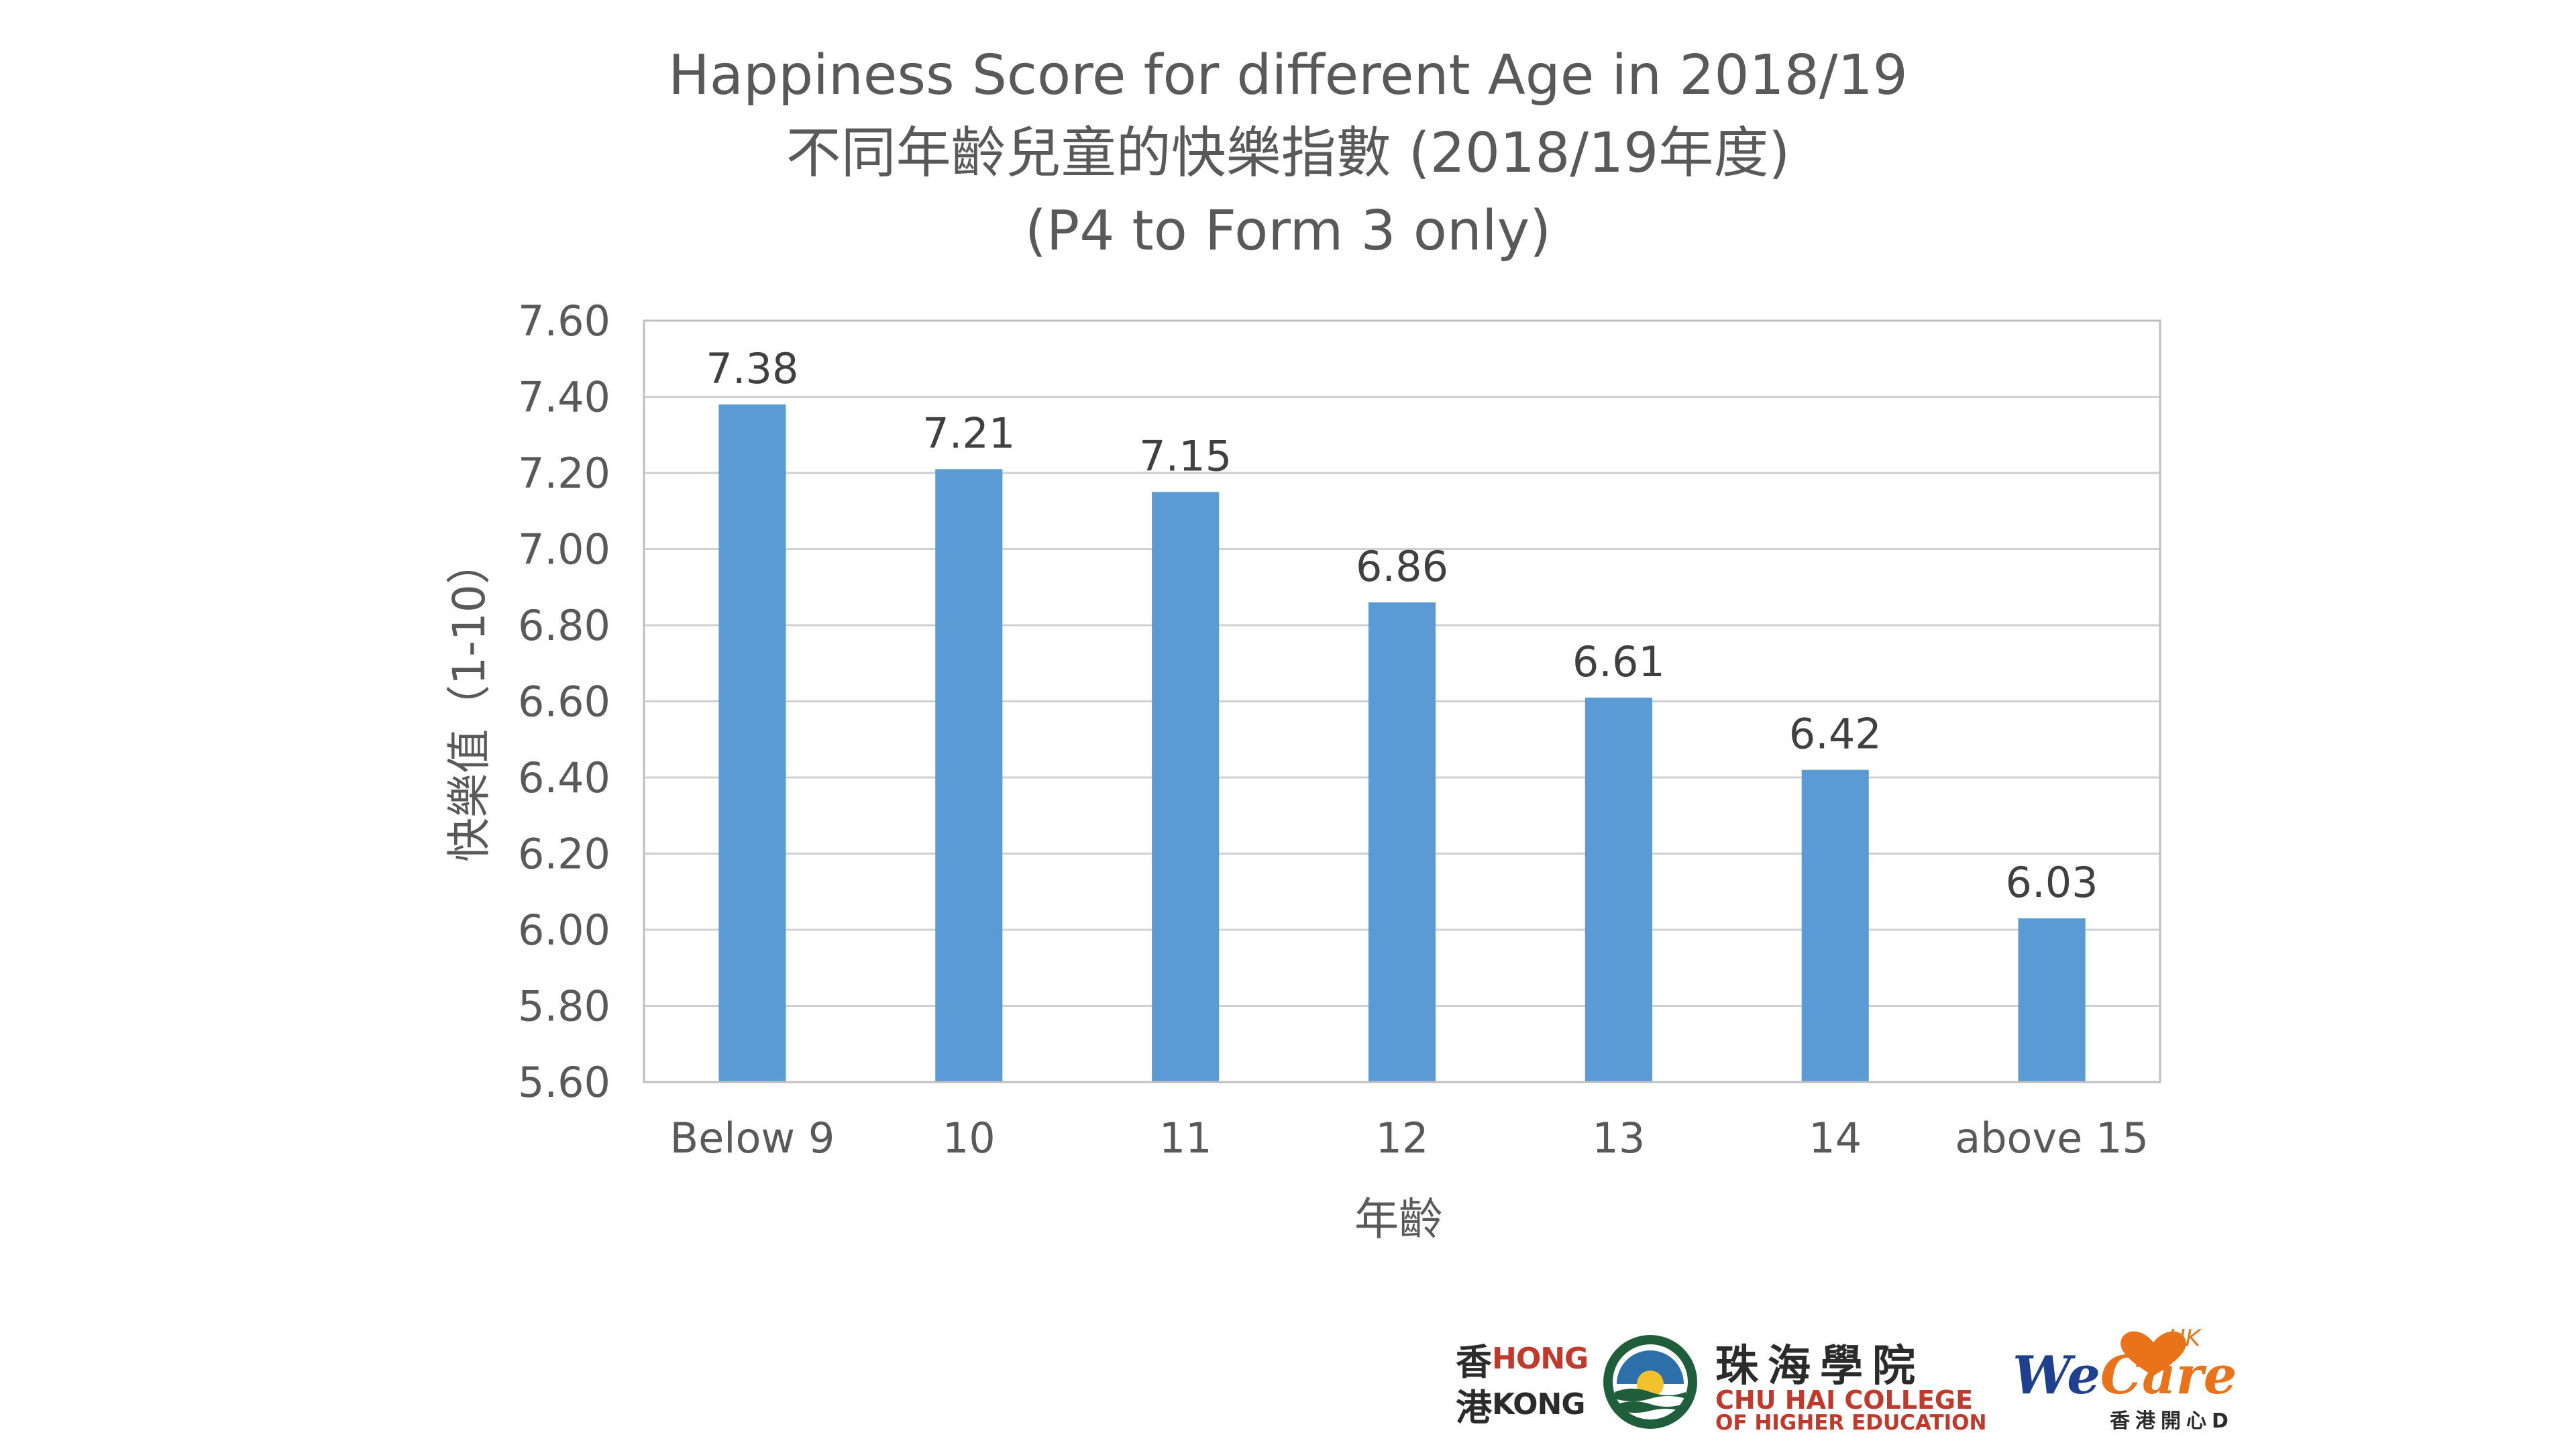  What do you see at coordinates (1522, 1383) in the screenshot?
I see `brand-hong-kong-logo: 香 HONG 港 KONG` at bounding box center [1522, 1383].